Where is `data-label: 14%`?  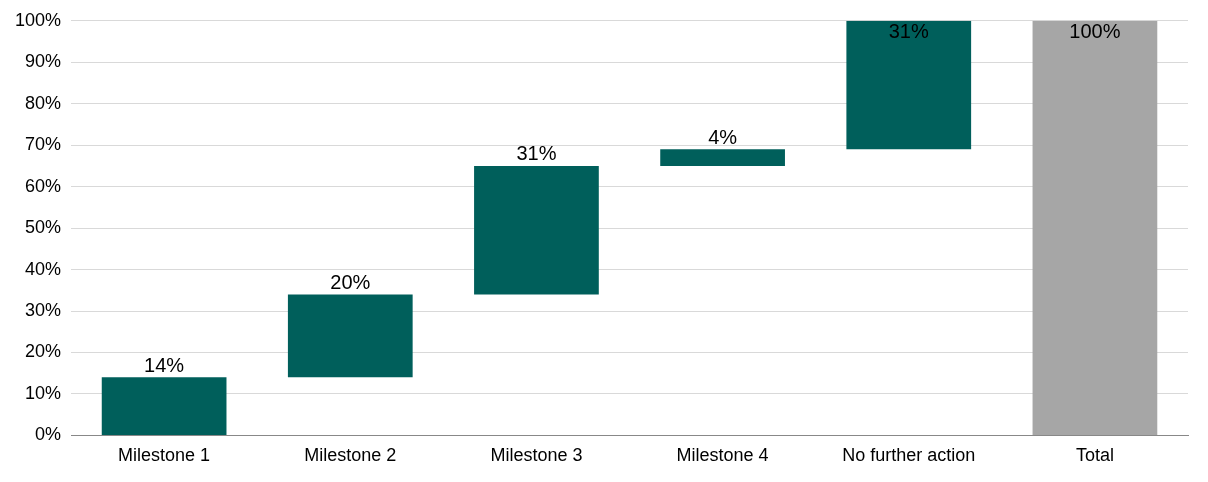 data-label: 14% is located at coordinates (164, 364).